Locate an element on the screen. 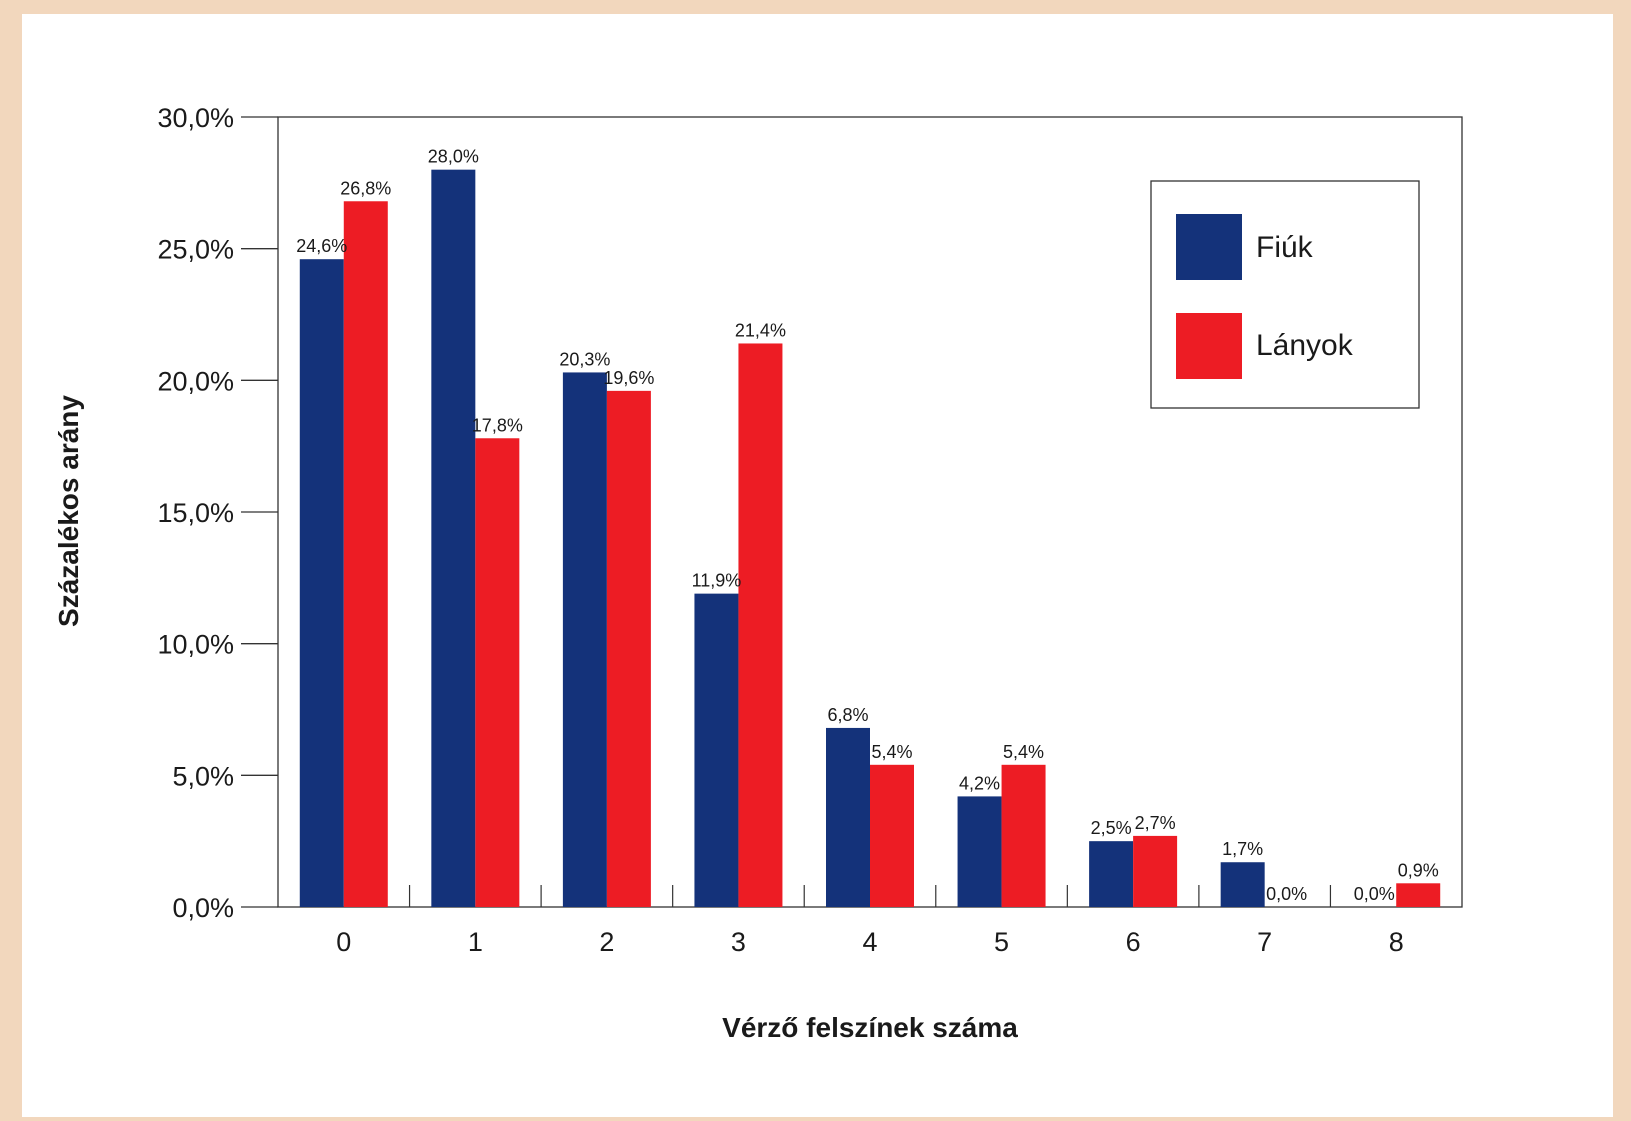 The image size is (1631, 1121). data-label: 24,6% is located at coordinates (321, 246).